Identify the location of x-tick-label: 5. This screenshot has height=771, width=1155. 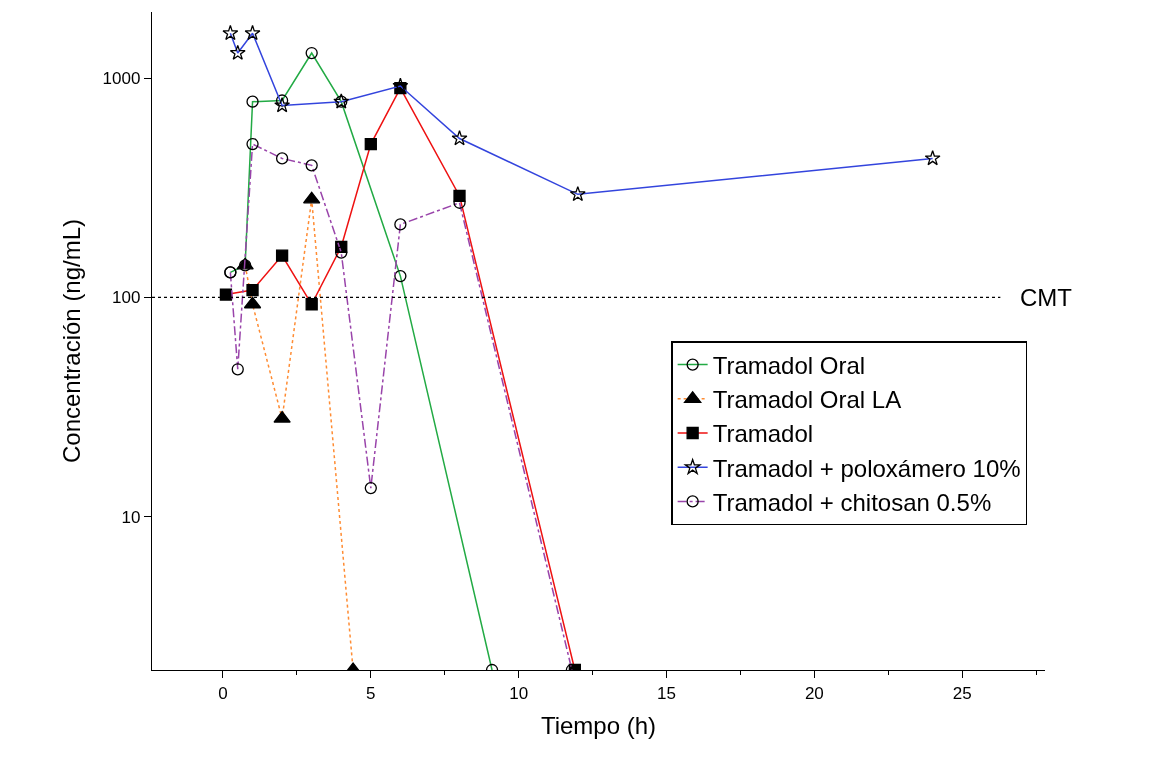
(371, 693).